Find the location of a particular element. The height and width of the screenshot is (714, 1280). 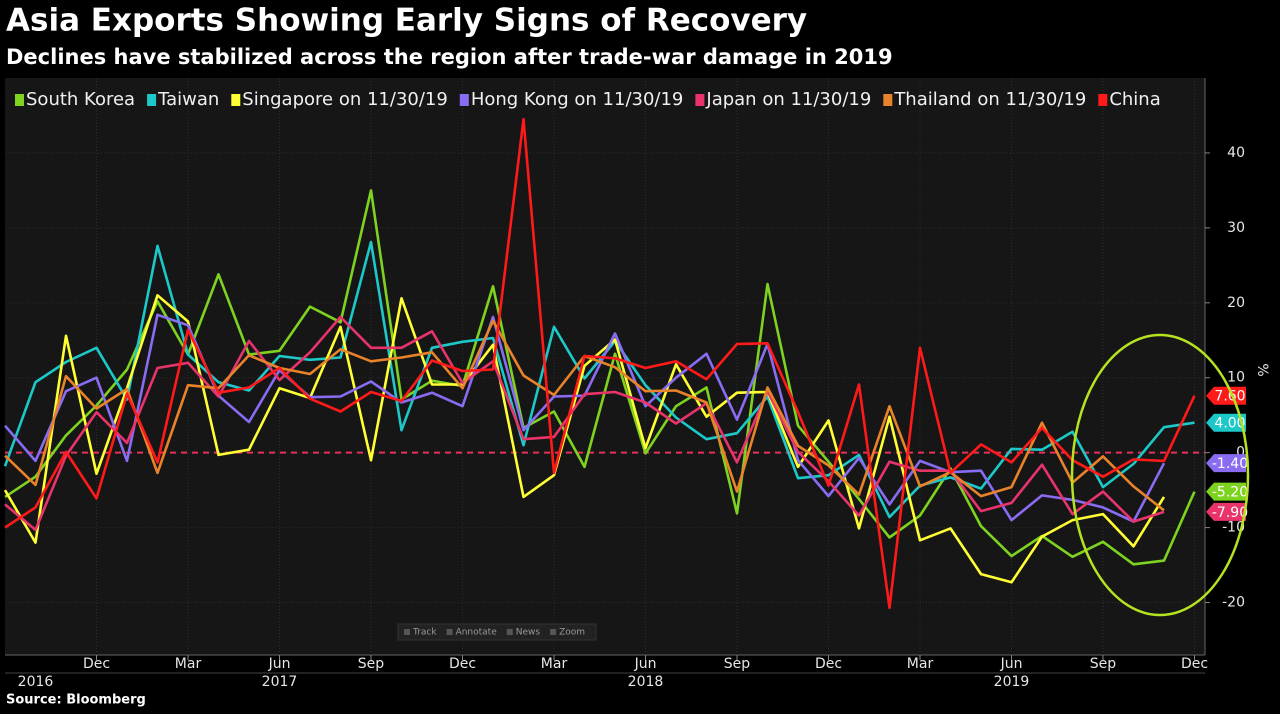

legend-label: Thailand on 11/30/19 is located at coordinates (989, 99).